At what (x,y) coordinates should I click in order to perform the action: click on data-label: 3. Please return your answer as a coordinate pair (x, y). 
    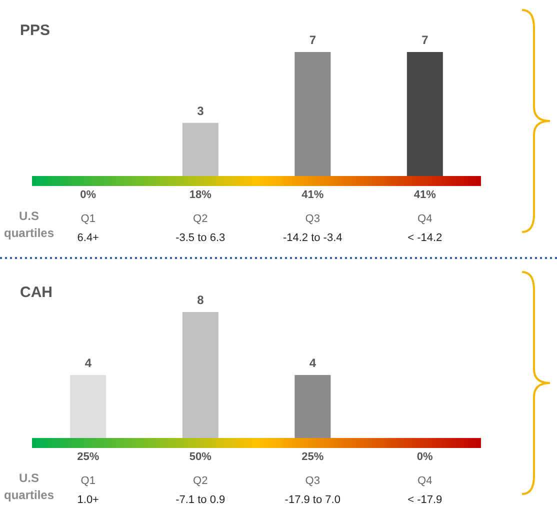
    Looking at the image, I should click on (200, 111).